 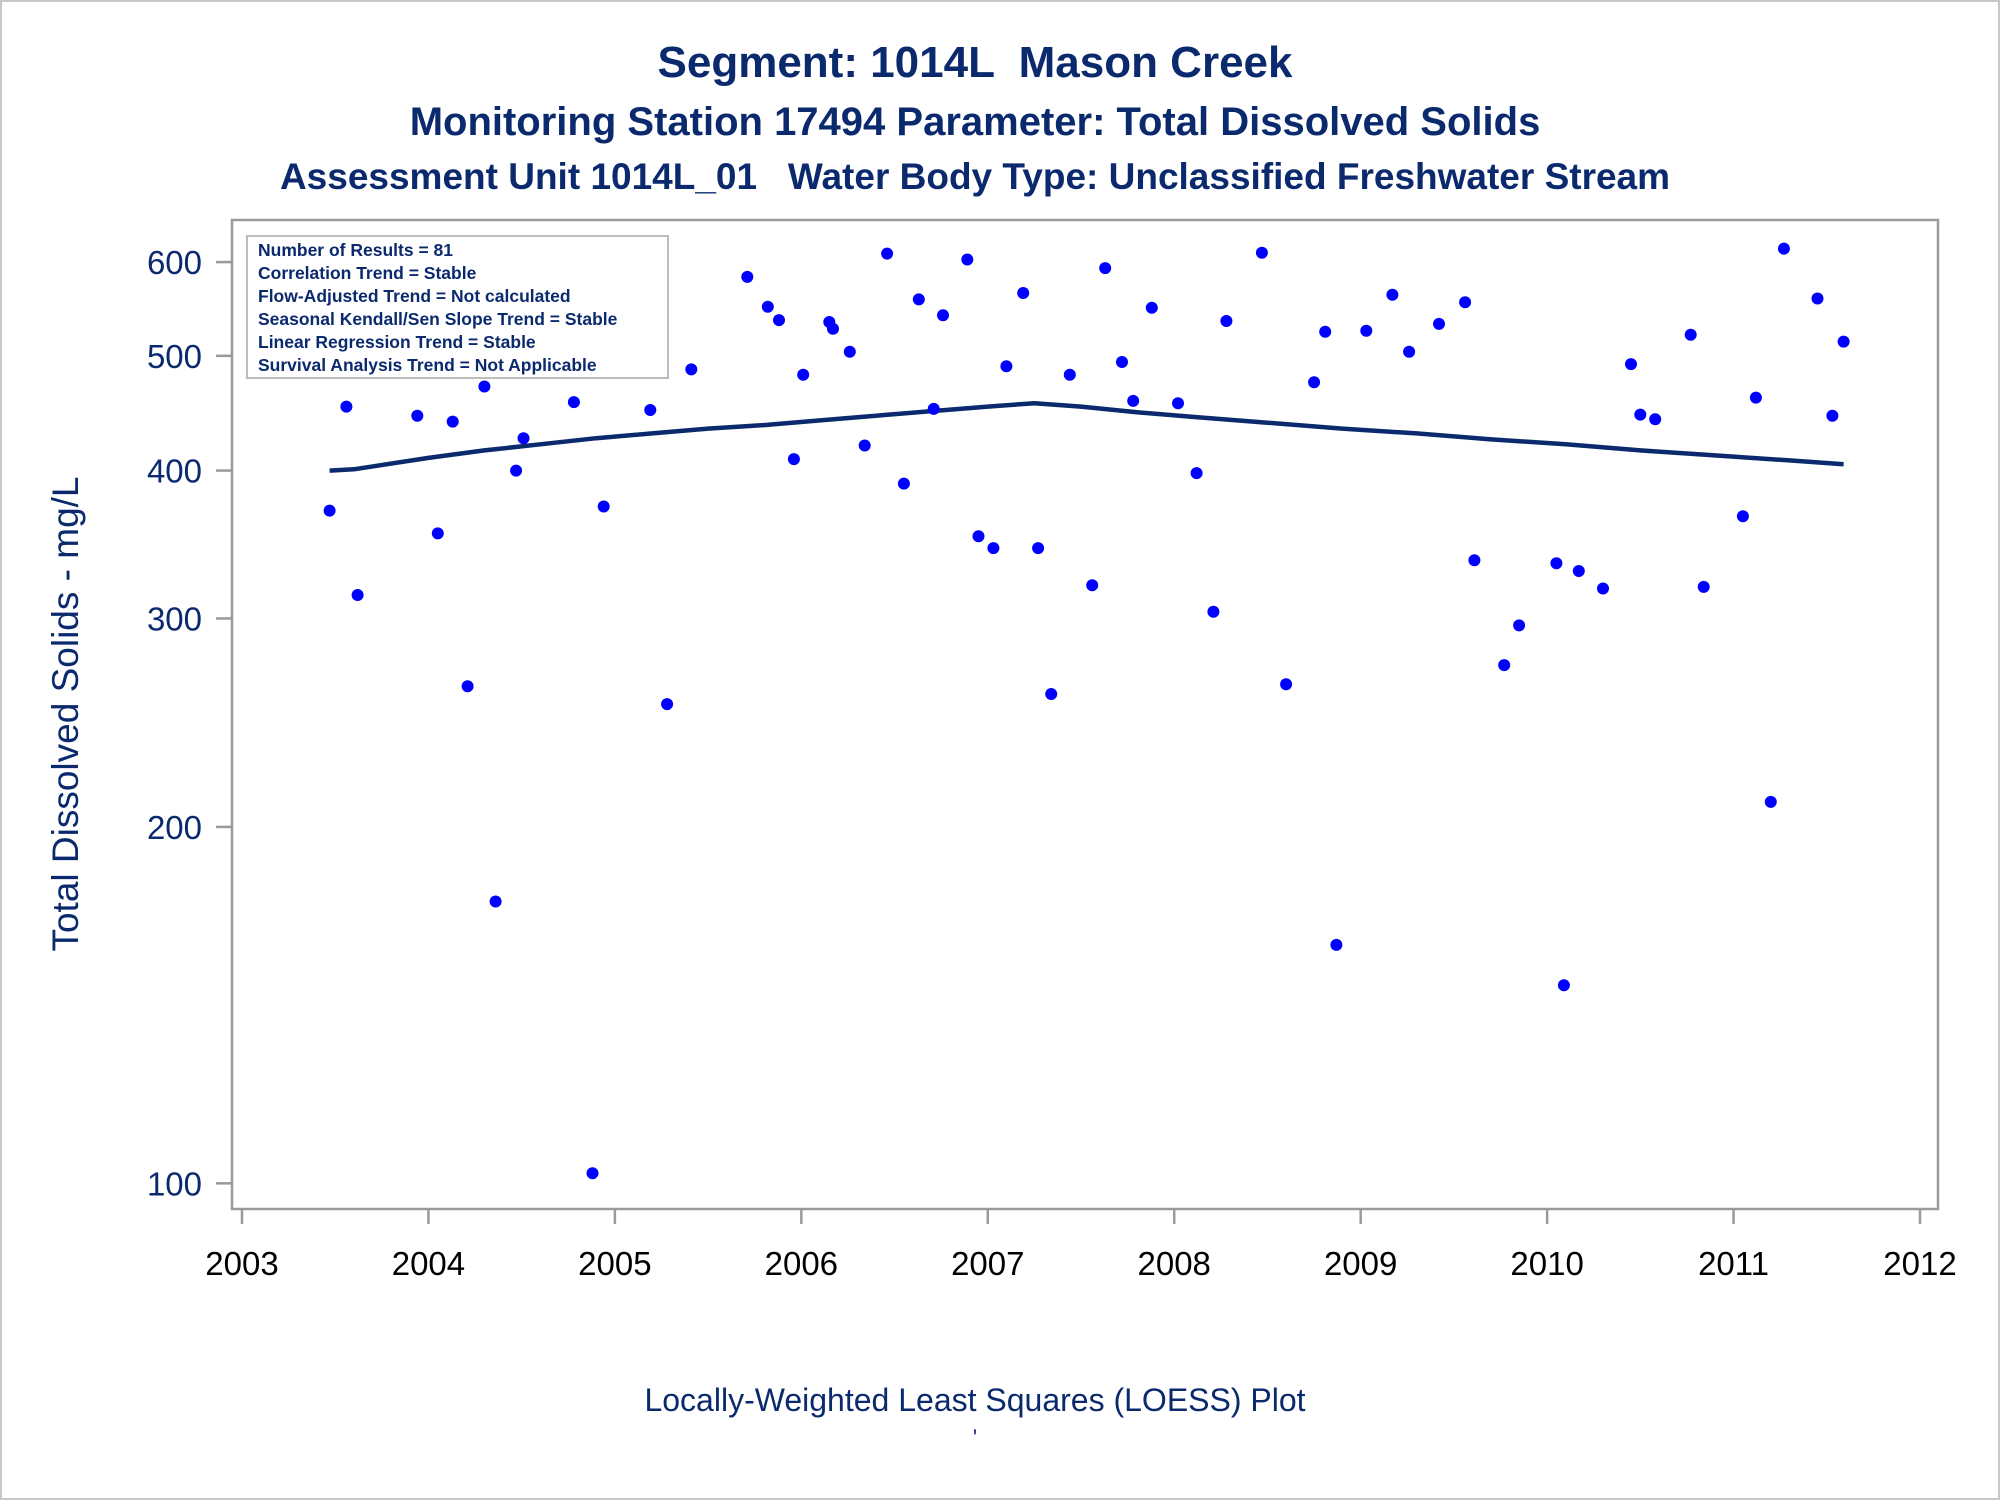 I want to click on legend-inset-box, so click(x=457, y=307).